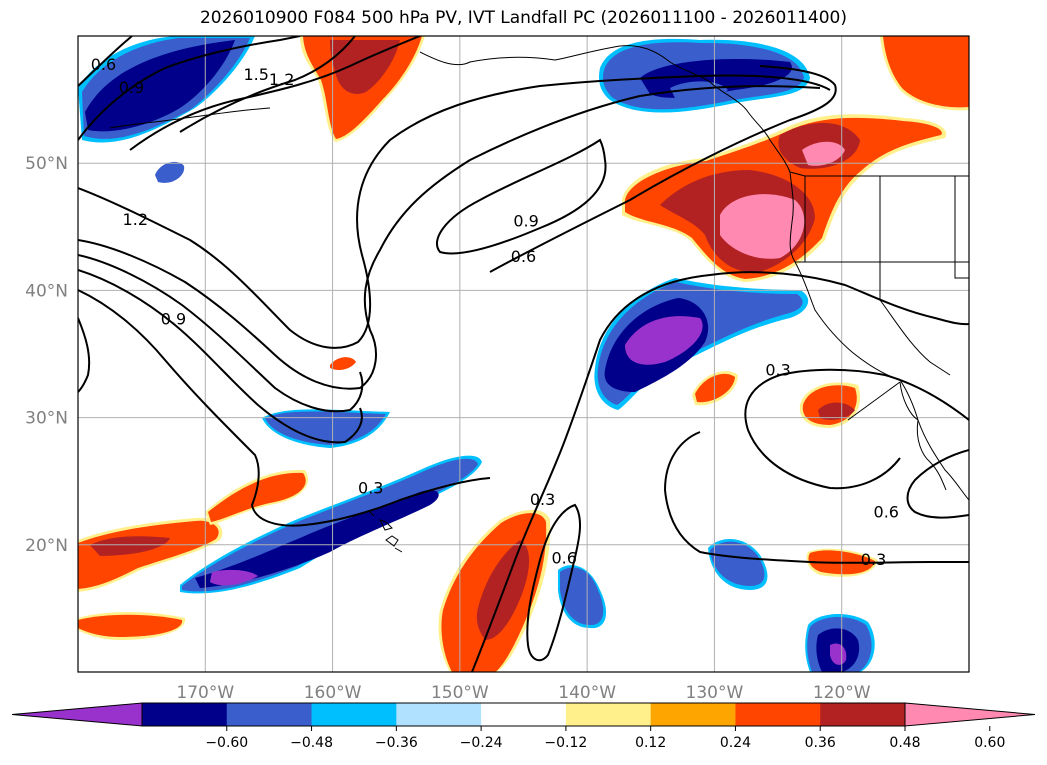 Image resolution: width=1047 pixels, height=765 pixels. What do you see at coordinates (331, 501) in the screenshot?
I see `negative-anomaly-subtropical-band` at bounding box center [331, 501].